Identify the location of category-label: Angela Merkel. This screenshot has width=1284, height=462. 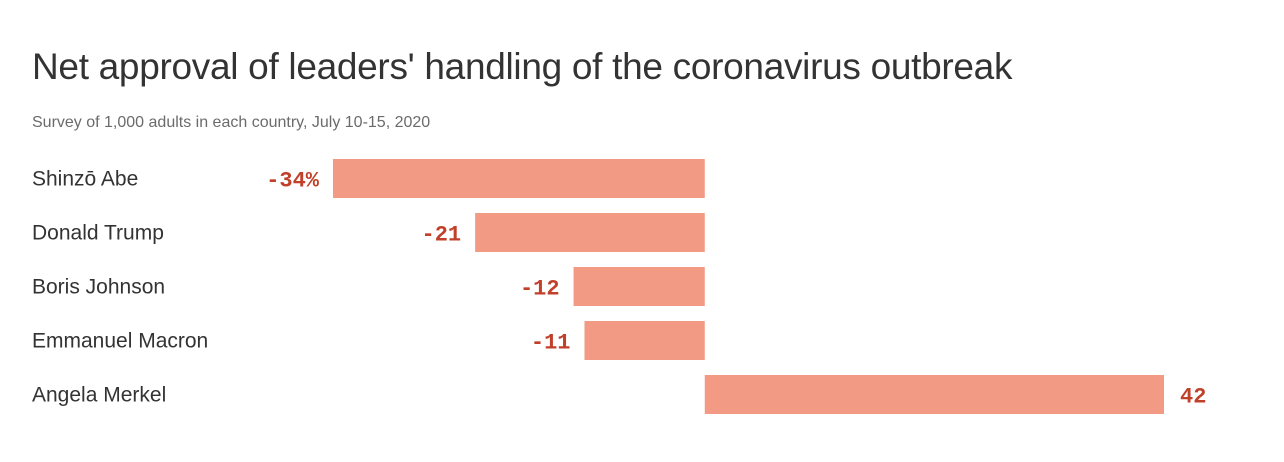
(99, 395).